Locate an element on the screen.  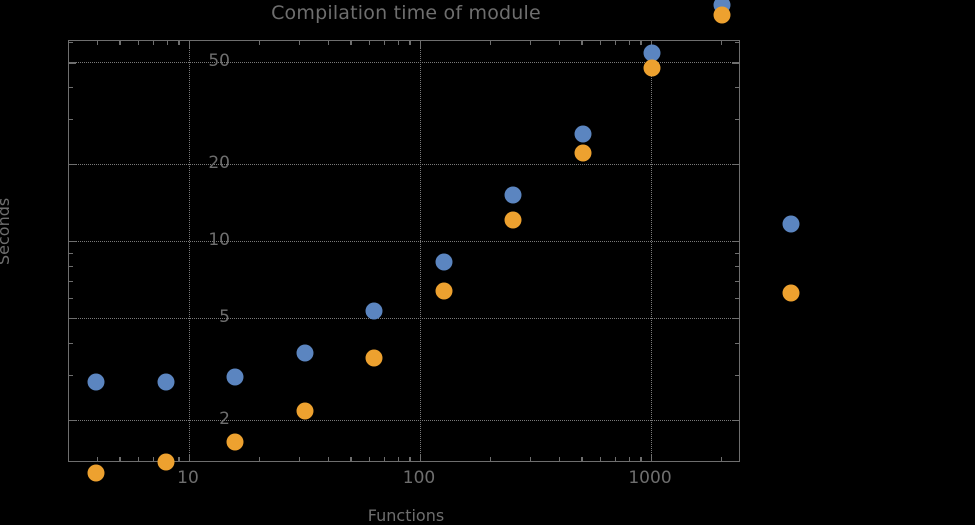
x-axis-title: Functions is located at coordinates (406, 515).